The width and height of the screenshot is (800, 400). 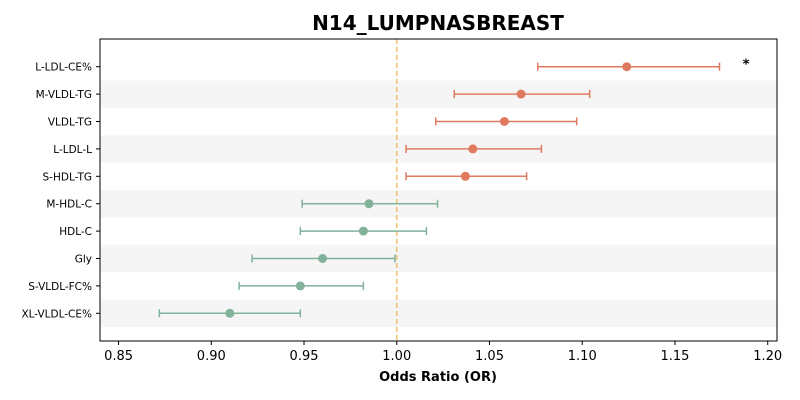 What do you see at coordinates (675, 356) in the screenshot?
I see `x-tick-label: 1.15` at bounding box center [675, 356].